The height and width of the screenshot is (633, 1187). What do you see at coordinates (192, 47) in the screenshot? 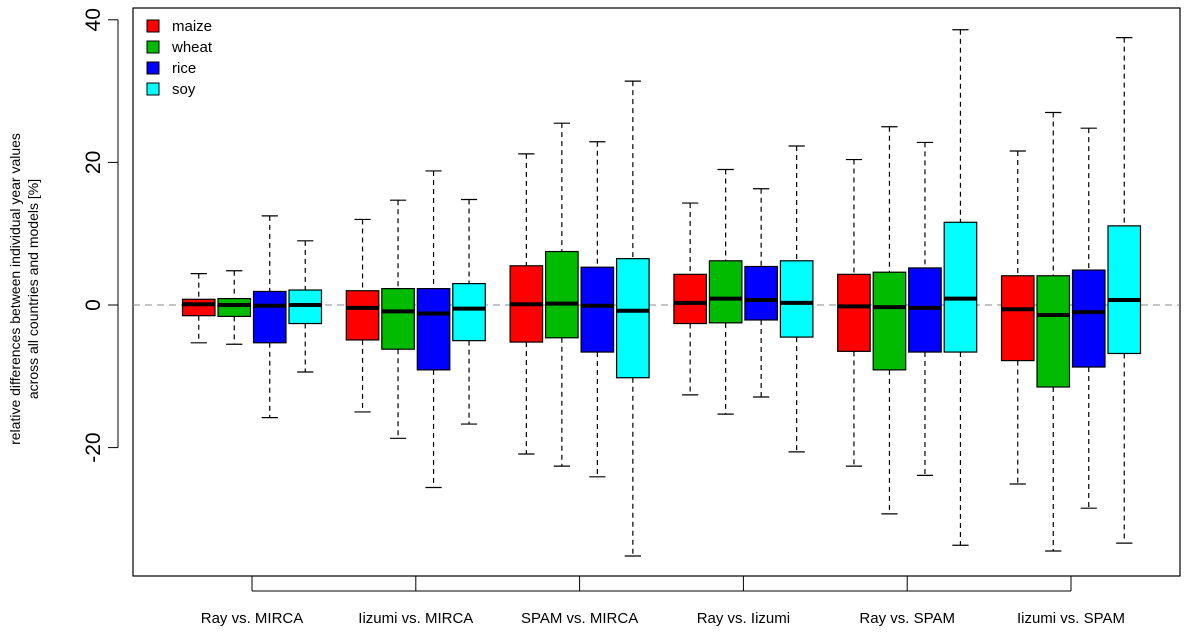
I see `legend-label-wheat: wheat` at bounding box center [192, 47].